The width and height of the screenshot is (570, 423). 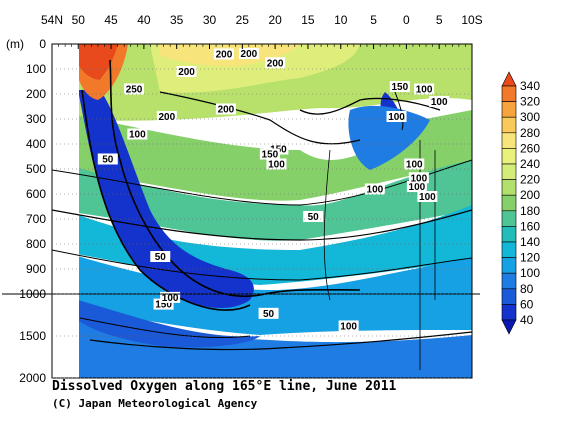 I want to click on colorbar-label: 320, so click(x=530, y=102).